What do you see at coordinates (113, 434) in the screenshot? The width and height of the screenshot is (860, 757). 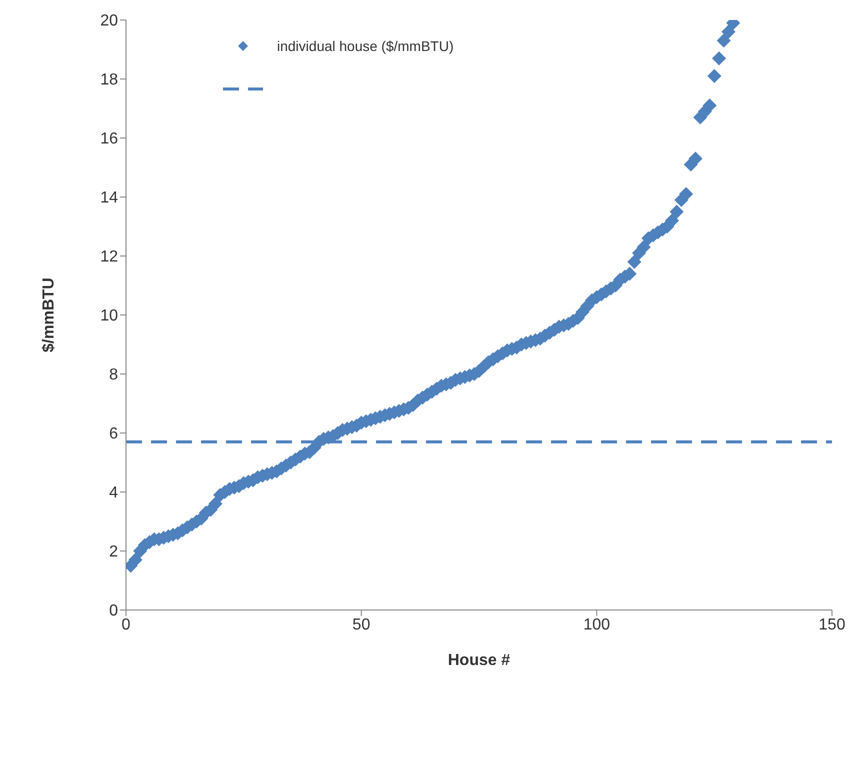 I see `y-tick-label: 6` at bounding box center [113, 434].